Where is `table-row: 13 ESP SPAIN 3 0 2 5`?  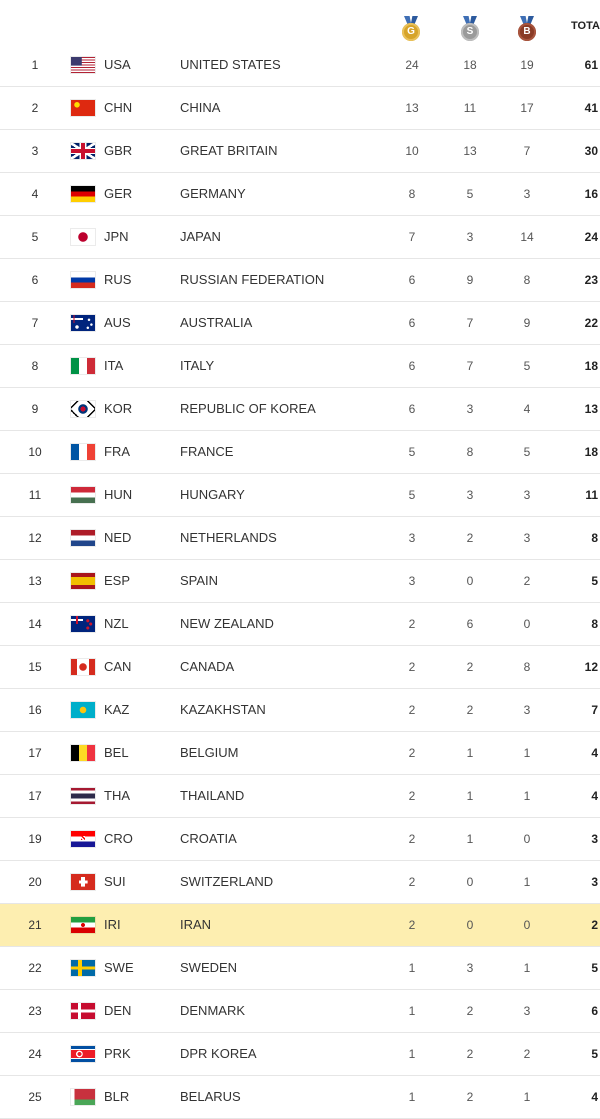
table-row: 13 ESP SPAIN 3 0 2 5 is located at coordinates (300, 581).